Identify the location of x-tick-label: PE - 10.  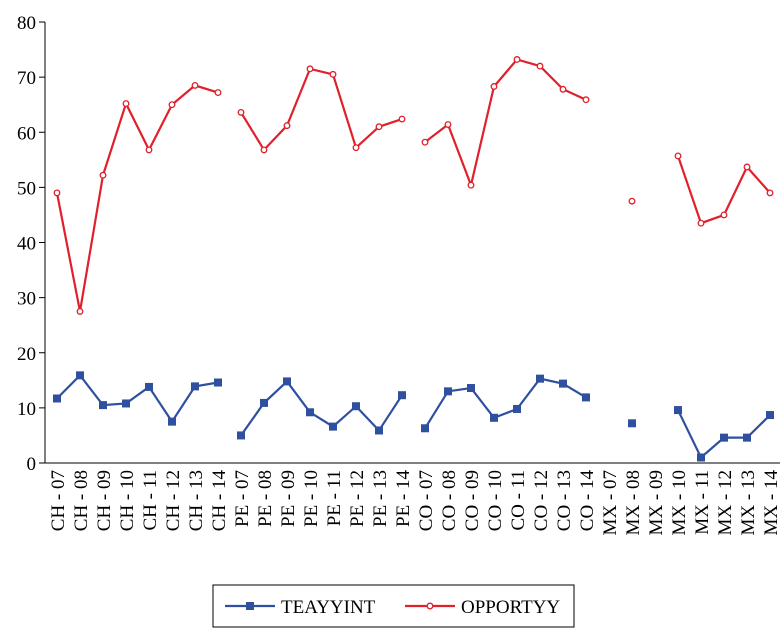
(311, 498).